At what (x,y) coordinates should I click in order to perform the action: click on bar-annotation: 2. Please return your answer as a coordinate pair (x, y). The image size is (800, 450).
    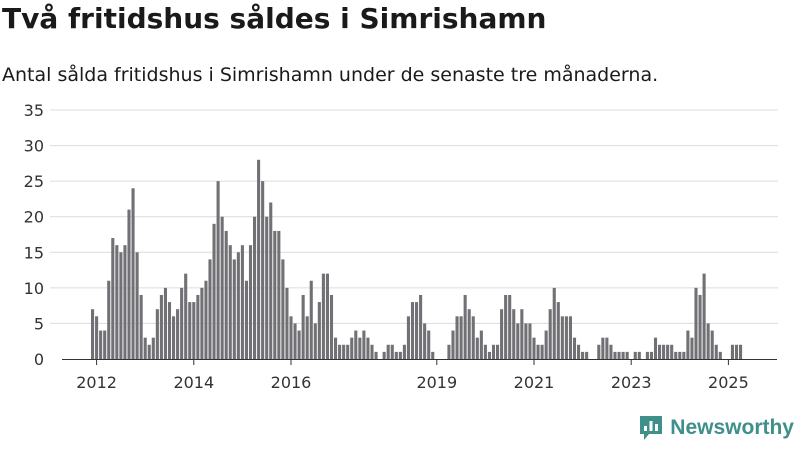
    Looking at the image, I should click on (745, 2).